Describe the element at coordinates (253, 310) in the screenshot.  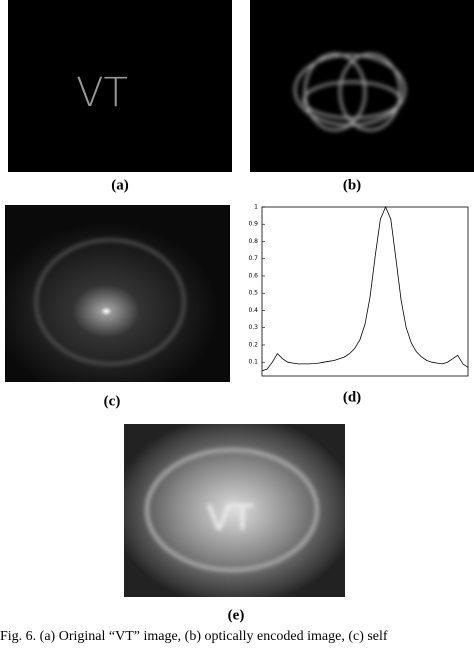
I see `y-tick-label: 0.4` at that location.